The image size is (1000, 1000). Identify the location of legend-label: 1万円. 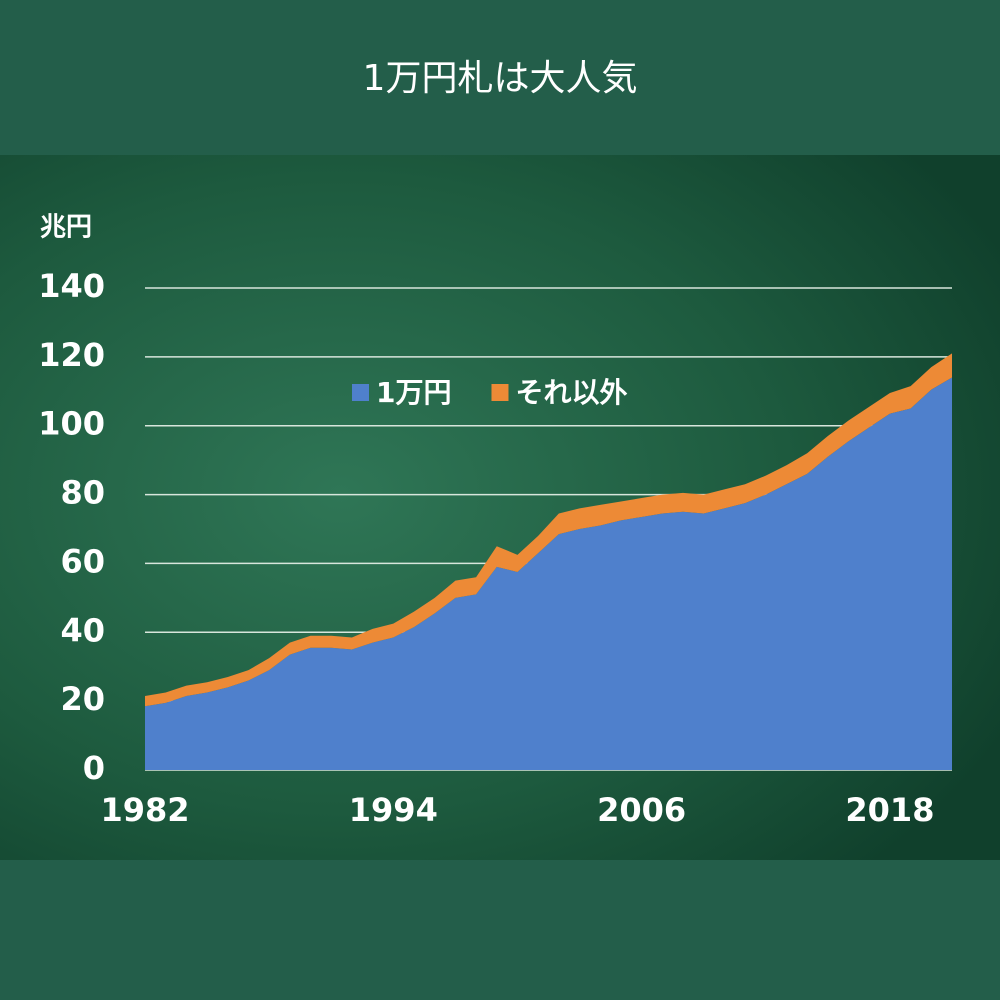
(413, 392).